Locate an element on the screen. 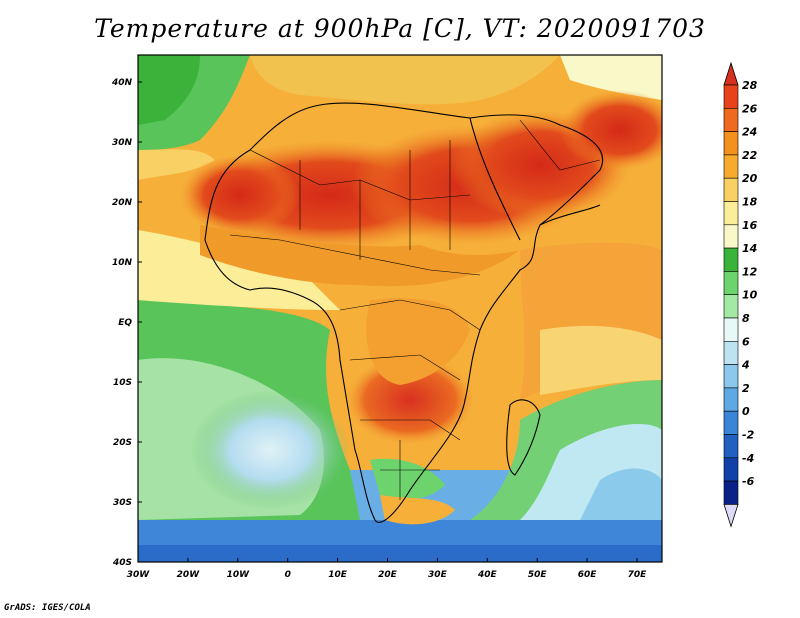  colorbar-label: -2 is located at coordinates (748, 435).